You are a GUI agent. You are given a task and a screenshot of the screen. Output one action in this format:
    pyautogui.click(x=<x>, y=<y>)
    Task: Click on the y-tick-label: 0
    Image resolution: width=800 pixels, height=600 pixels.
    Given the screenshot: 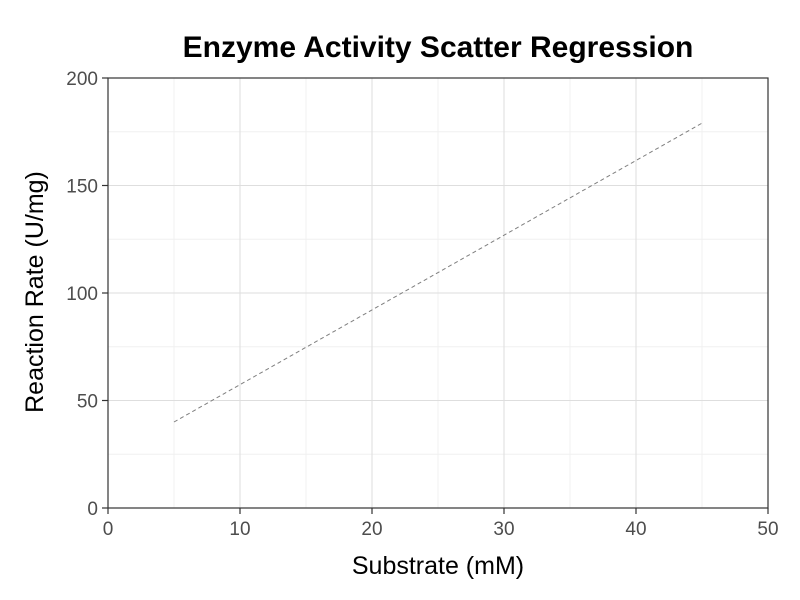 What is the action you would take?
    pyautogui.click(x=92, y=509)
    